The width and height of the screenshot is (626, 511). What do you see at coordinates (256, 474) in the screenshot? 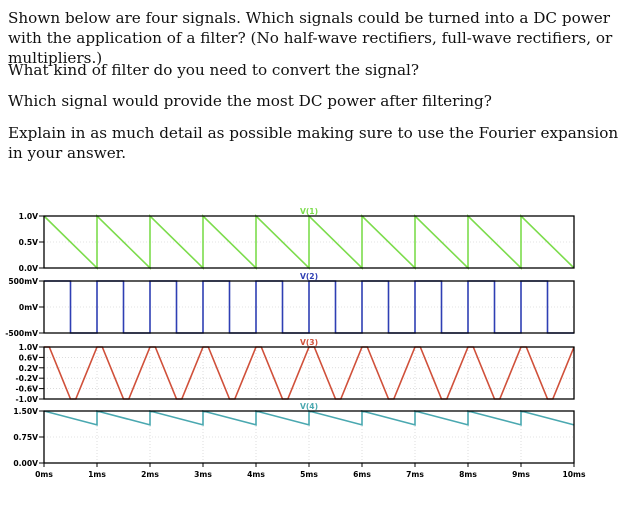
I see `x-tick-label: 4ms` at bounding box center [256, 474].